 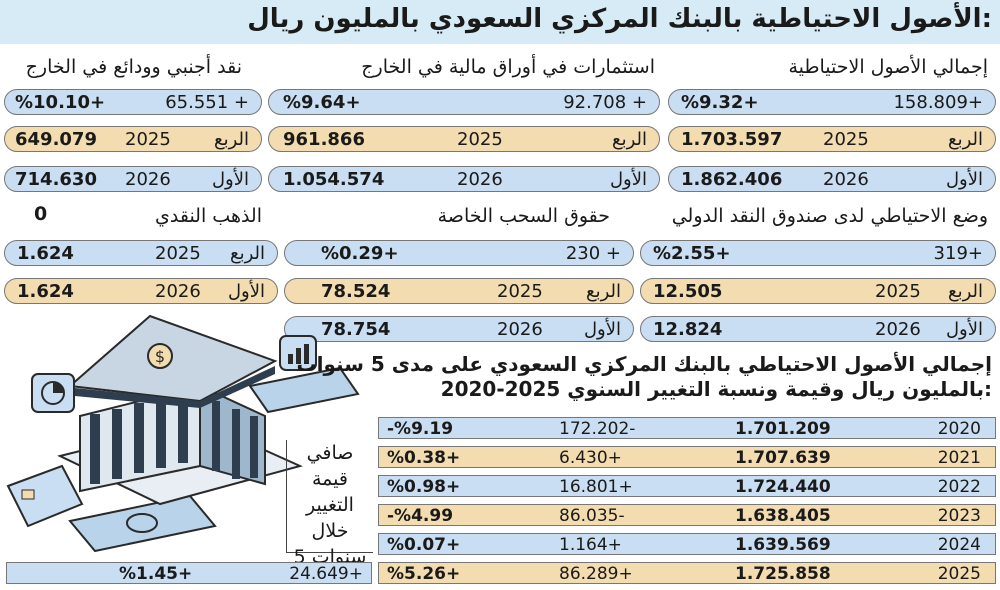 What do you see at coordinates (958, 253) in the screenshot?
I see `change-value: 319+` at bounding box center [958, 253].